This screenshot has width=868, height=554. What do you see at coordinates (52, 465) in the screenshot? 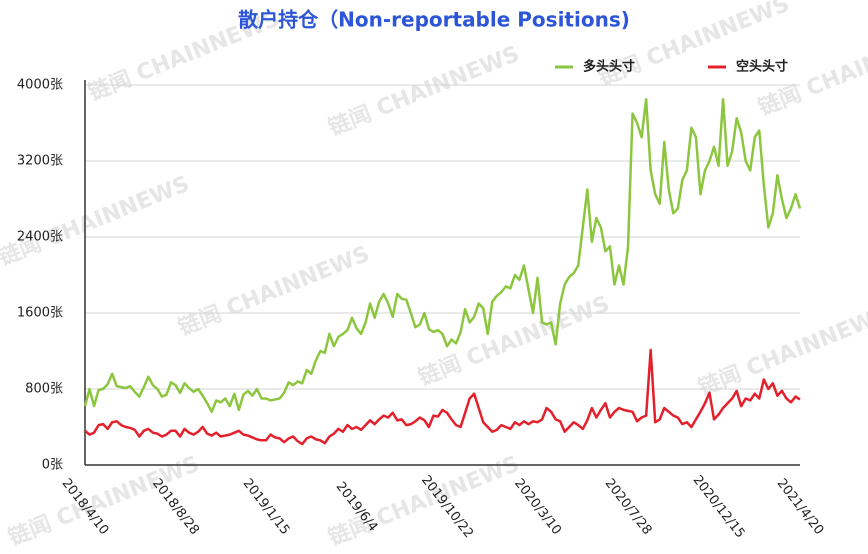
I see `y-tick-label: 0张` at bounding box center [52, 465].